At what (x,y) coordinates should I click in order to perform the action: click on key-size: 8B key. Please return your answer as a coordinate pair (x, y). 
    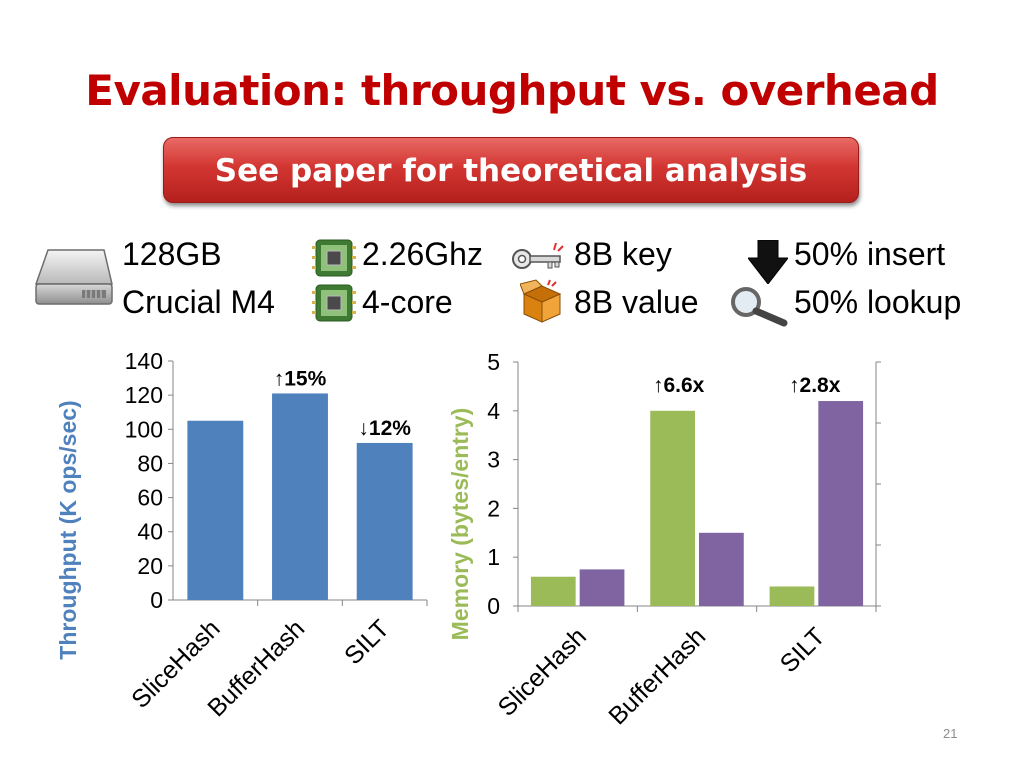
    Looking at the image, I should click on (623, 254).